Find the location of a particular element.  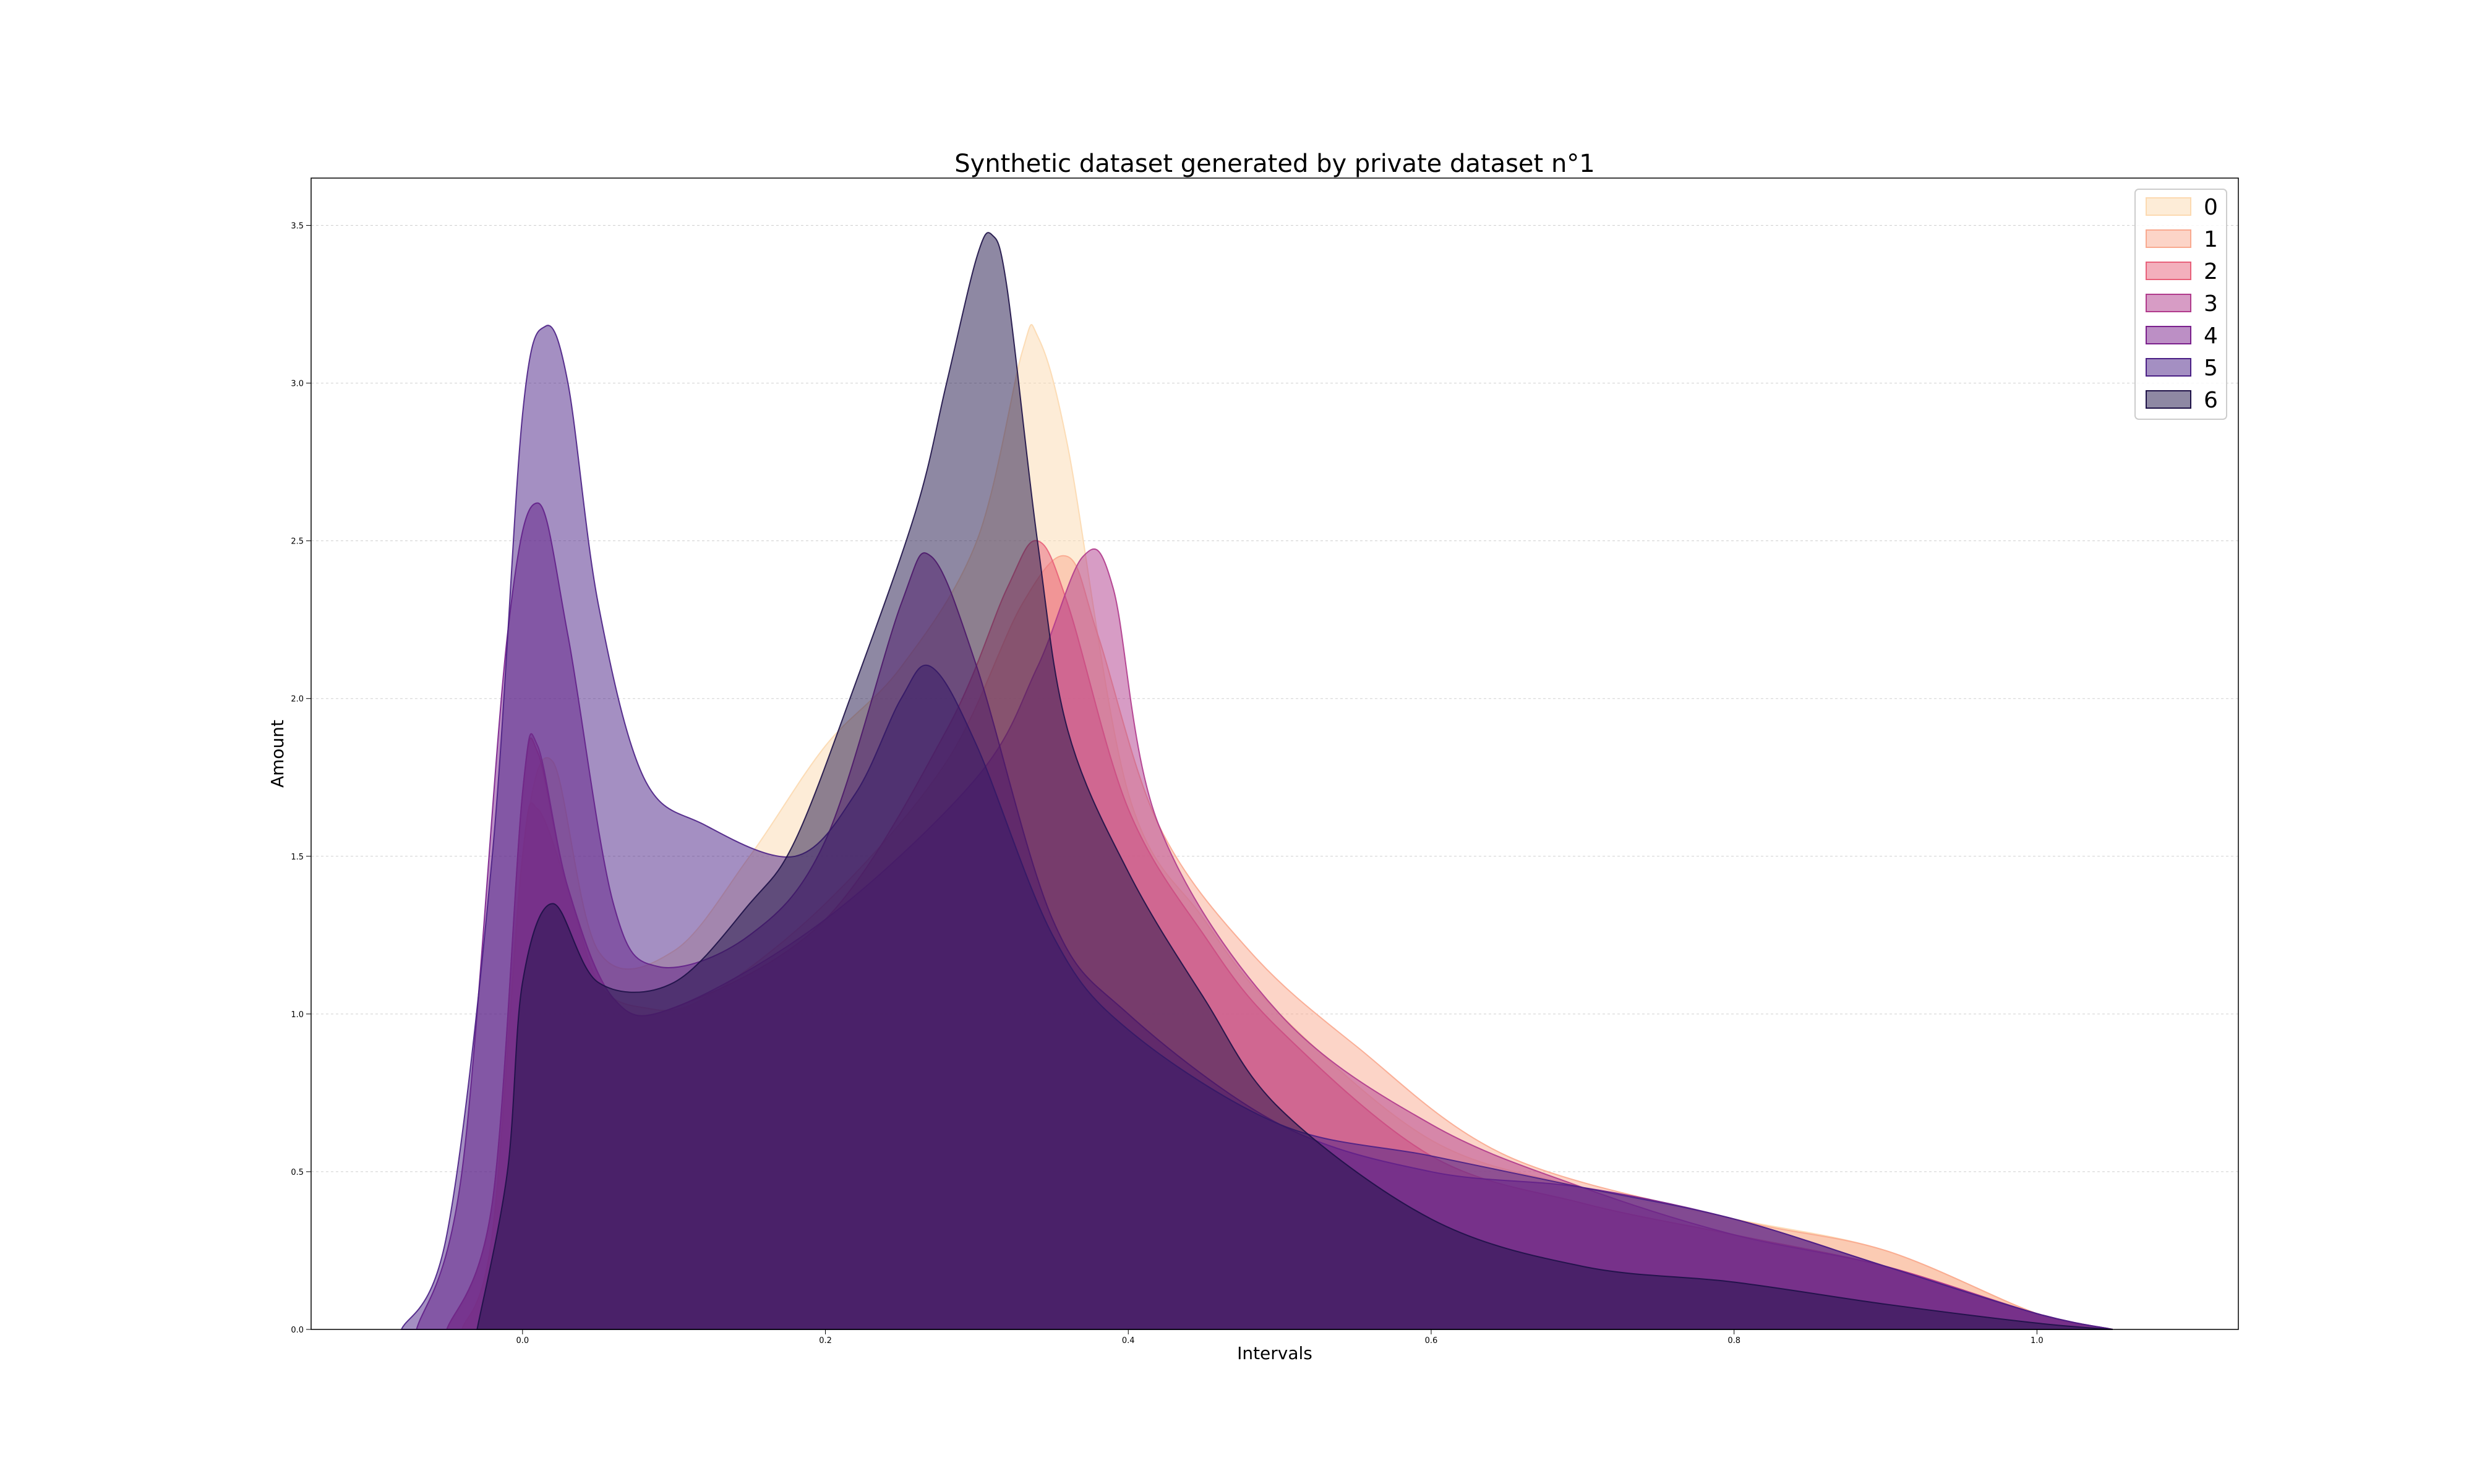

y-tick-label: 2.0 is located at coordinates (297, 699).